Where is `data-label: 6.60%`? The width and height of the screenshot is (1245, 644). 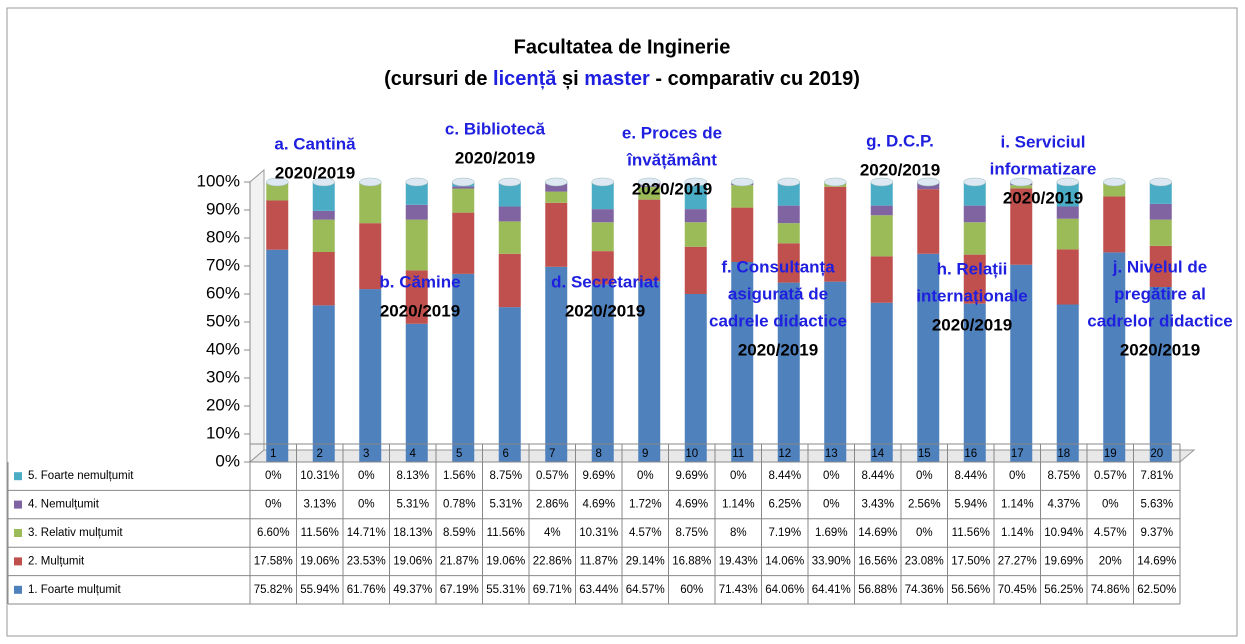
data-label: 6.60% is located at coordinates (273, 533).